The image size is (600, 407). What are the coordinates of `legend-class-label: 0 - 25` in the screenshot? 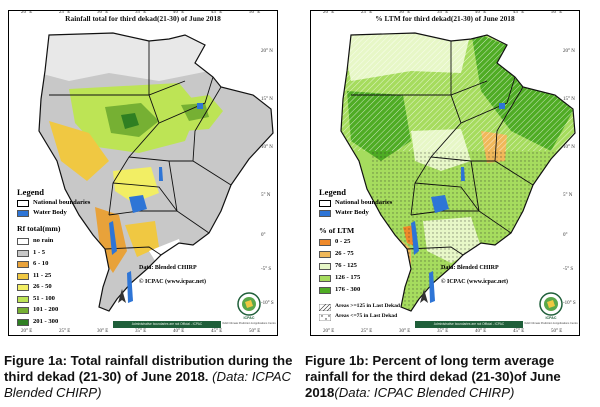 It's located at (343, 241).